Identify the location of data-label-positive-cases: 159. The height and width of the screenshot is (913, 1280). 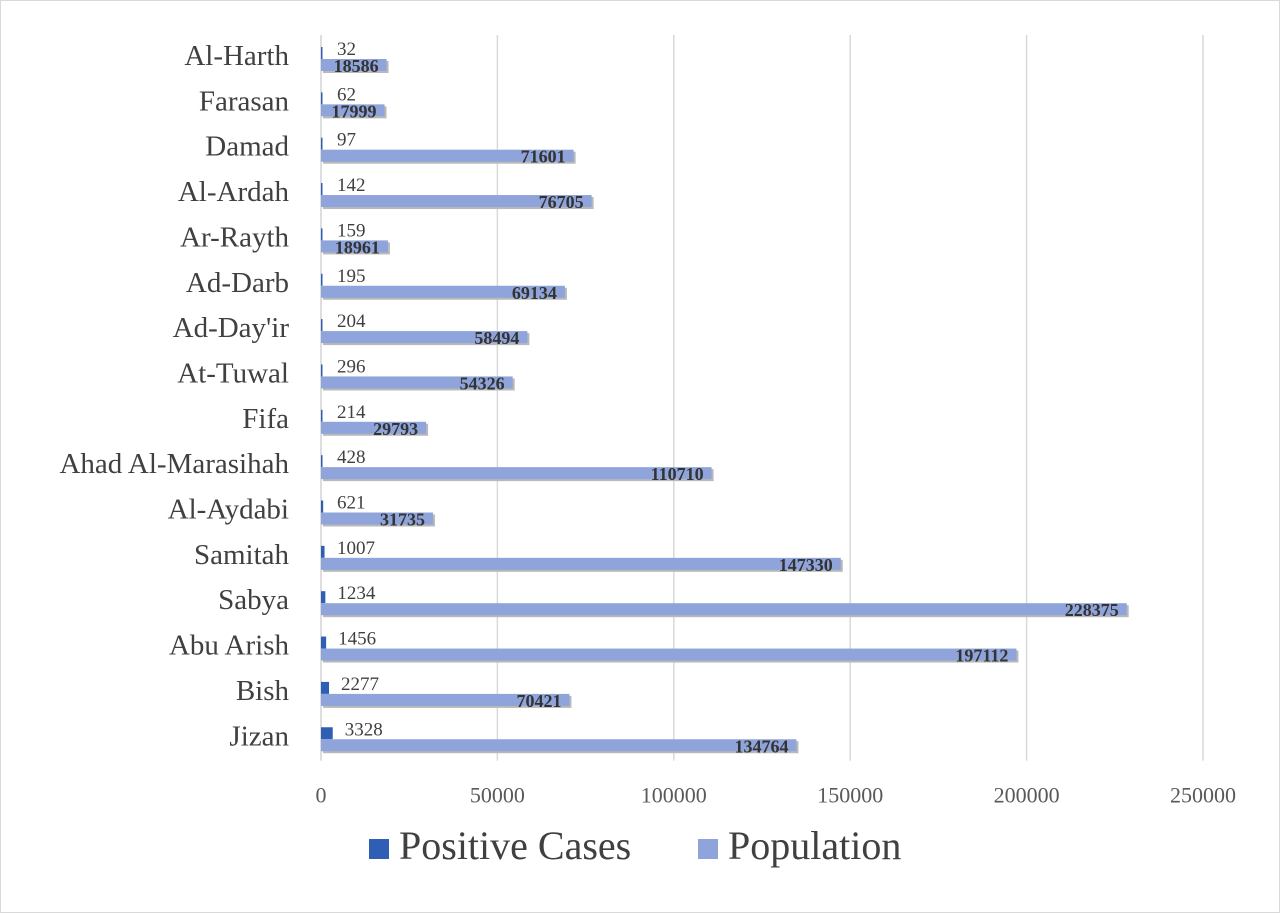
(351, 230).